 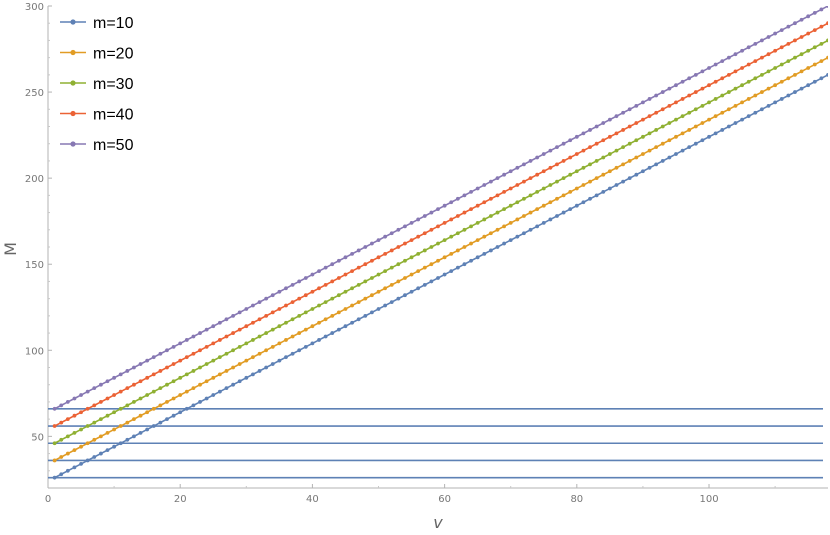 I want to click on x-tick-label: 20, so click(x=180, y=499).